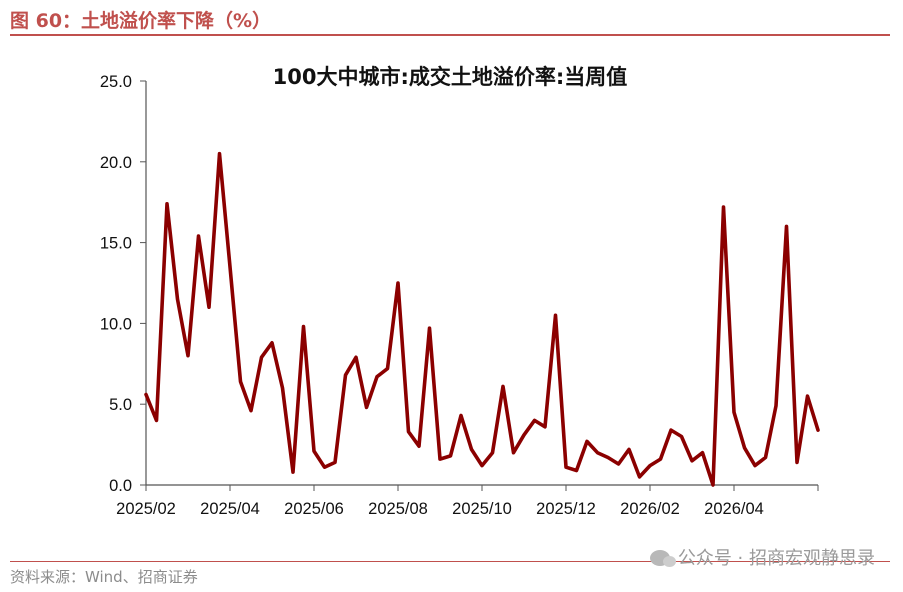  Describe the element at coordinates (116, 244) in the screenshot. I see `y-tick-label: 15.0` at that location.